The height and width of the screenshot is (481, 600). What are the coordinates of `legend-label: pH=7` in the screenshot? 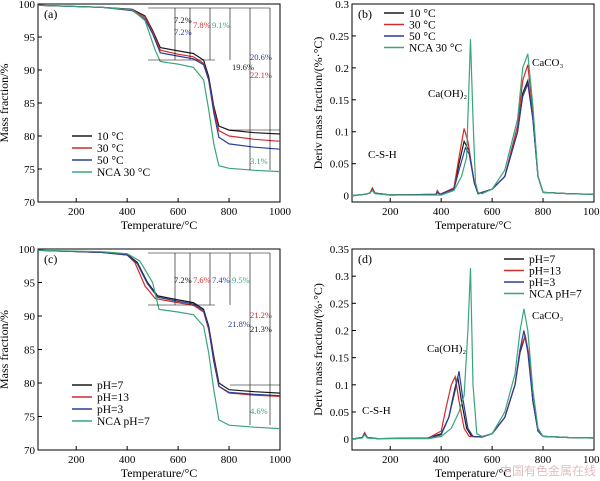 It's located at (542, 260).